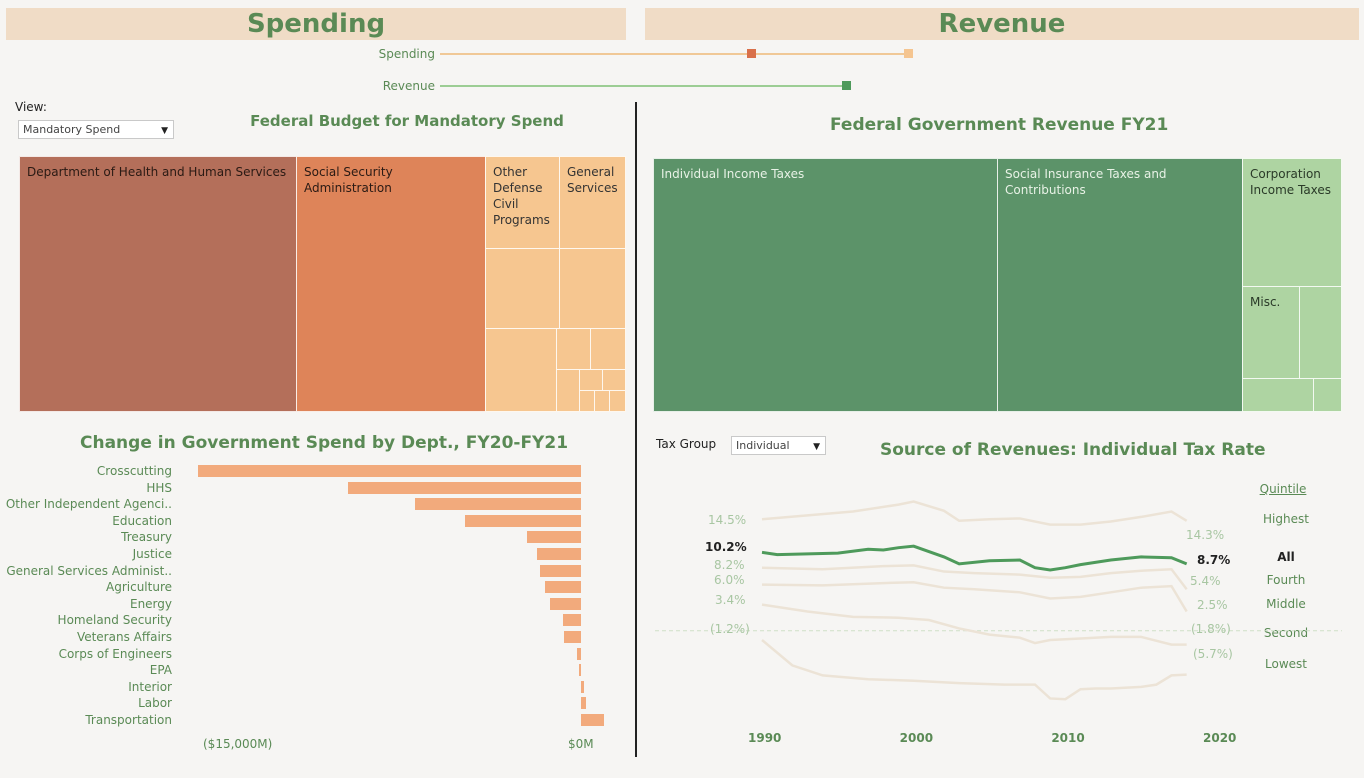 The height and width of the screenshot is (778, 1364). What do you see at coordinates (150, 603) in the screenshot?
I see `bar-label: Energy` at bounding box center [150, 603].